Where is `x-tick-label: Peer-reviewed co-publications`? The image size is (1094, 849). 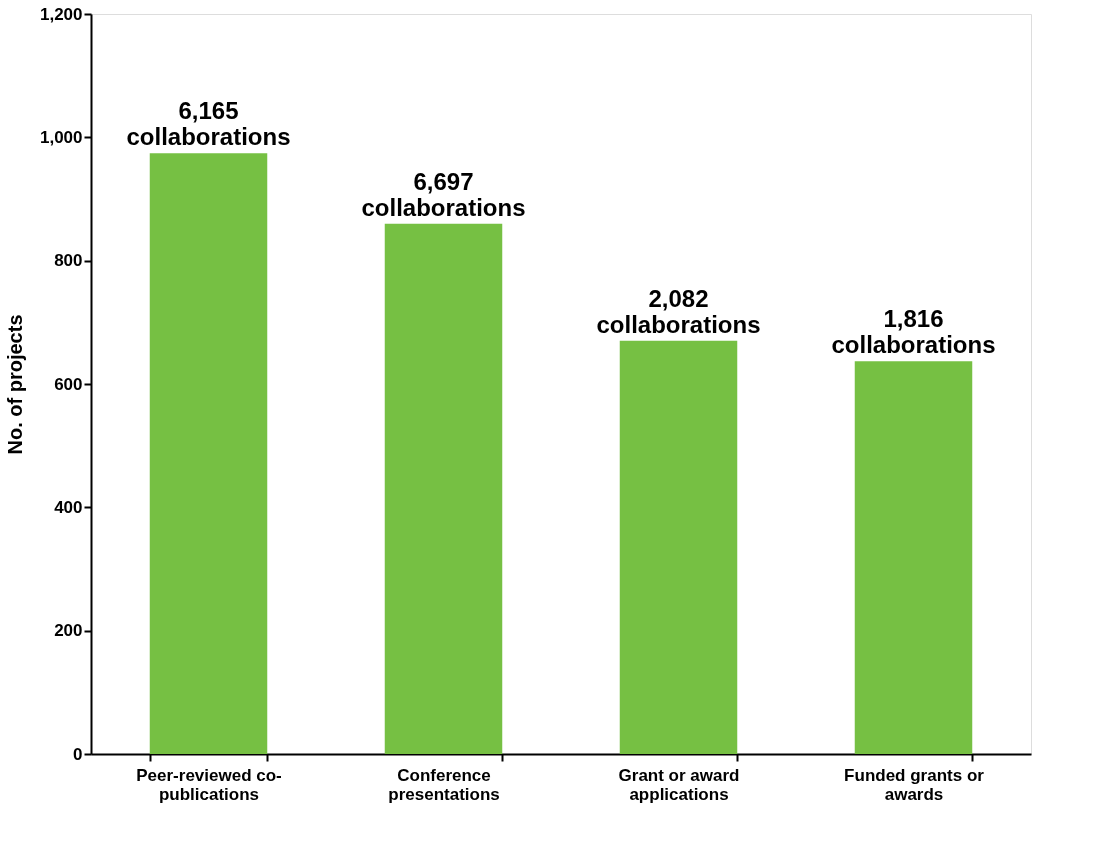 x-tick-label: Peer-reviewed co-publications is located at coordinates (209, 784).